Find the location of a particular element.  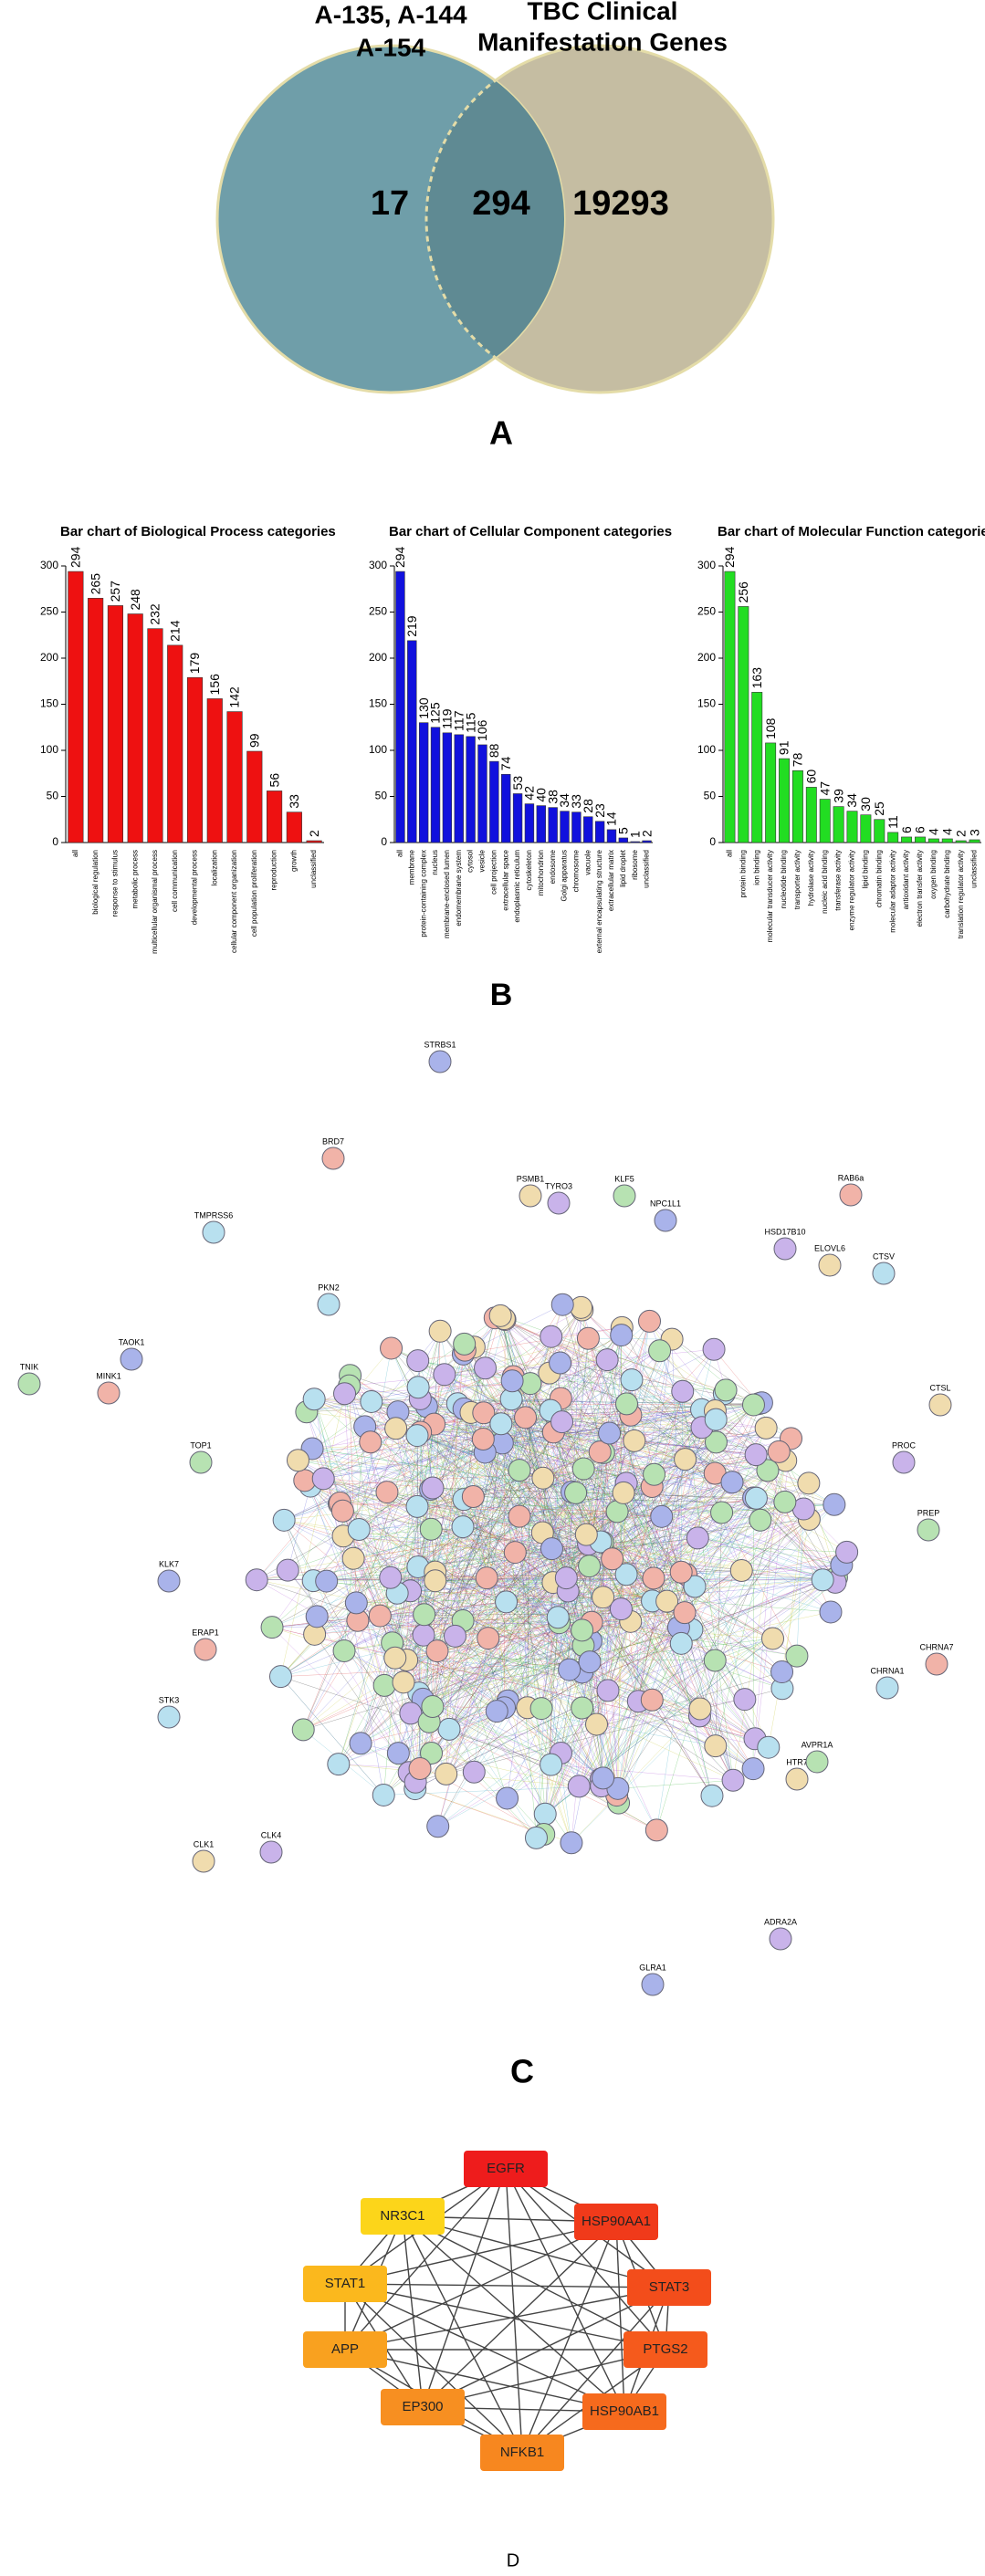

panel-label: B is located at coordinates (502, 995).